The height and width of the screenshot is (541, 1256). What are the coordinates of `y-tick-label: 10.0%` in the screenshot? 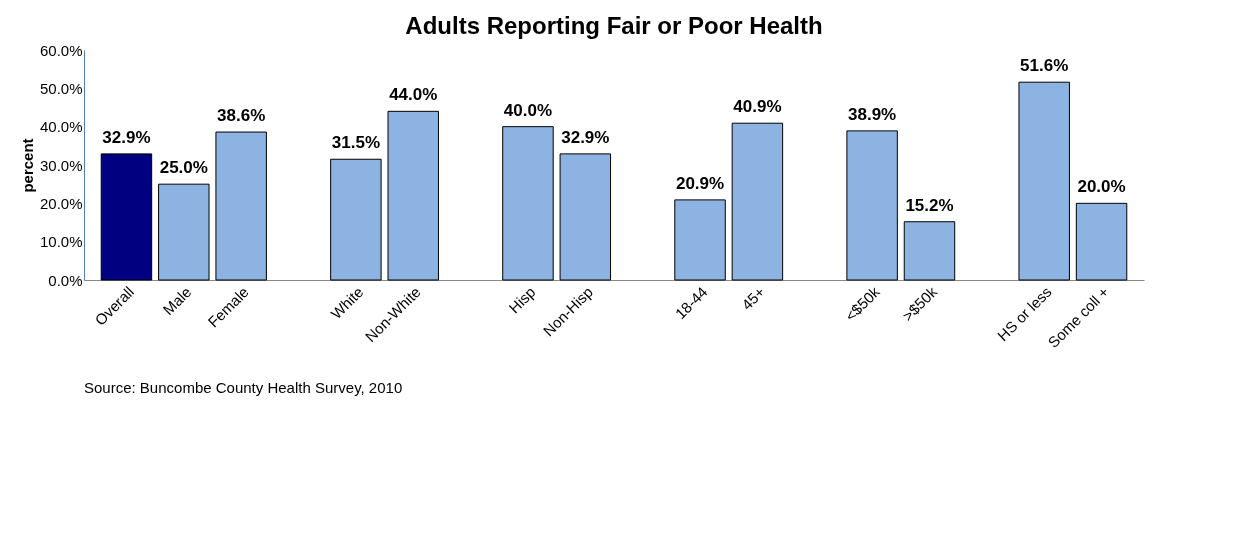 It's located at (61, 242).